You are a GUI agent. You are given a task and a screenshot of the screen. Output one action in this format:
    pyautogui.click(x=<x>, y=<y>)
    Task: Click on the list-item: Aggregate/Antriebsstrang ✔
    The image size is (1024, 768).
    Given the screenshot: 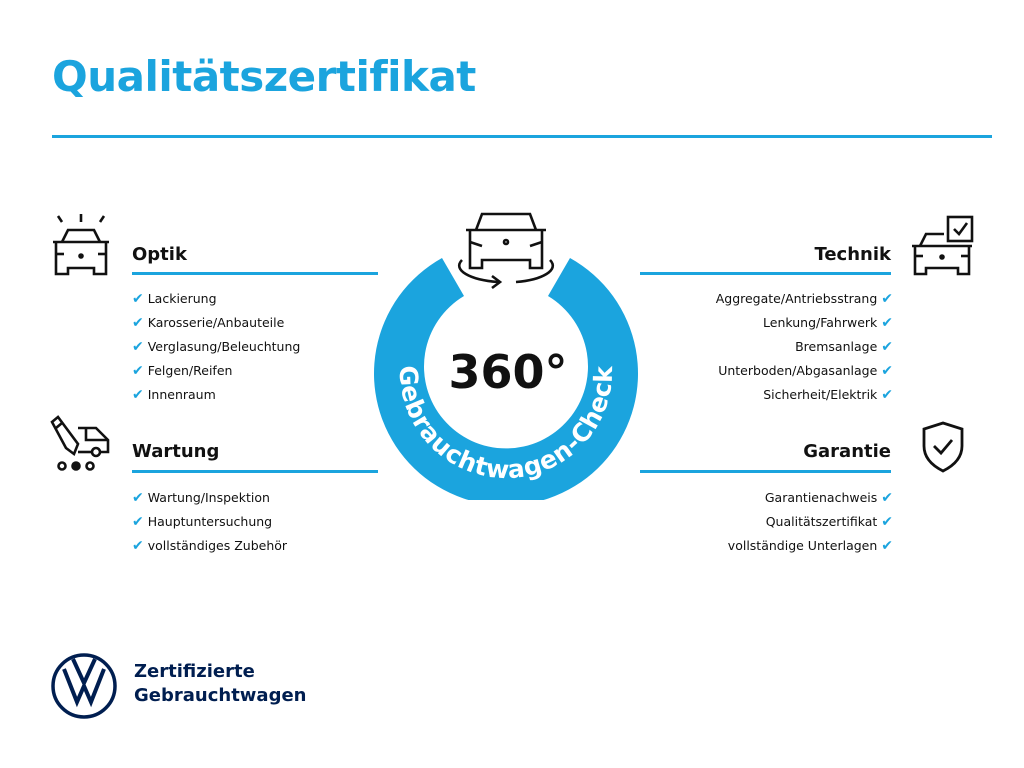 What is the action you would take?
    pyautogui.click(x=766, y=299)
    